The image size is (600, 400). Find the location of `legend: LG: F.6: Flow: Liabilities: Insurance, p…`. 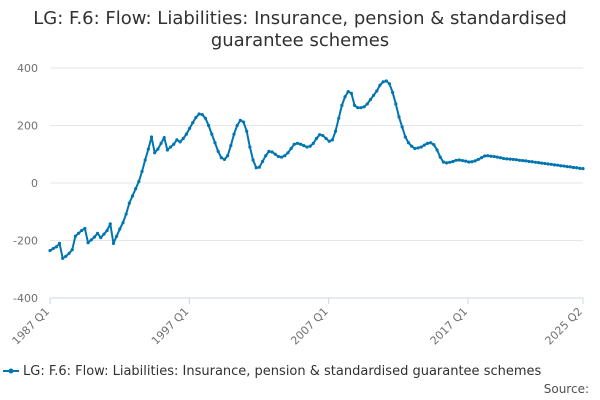

legend: LG: F.6: Flow: Liabilities: Insurance, p… is located at coordinates (272, 371).